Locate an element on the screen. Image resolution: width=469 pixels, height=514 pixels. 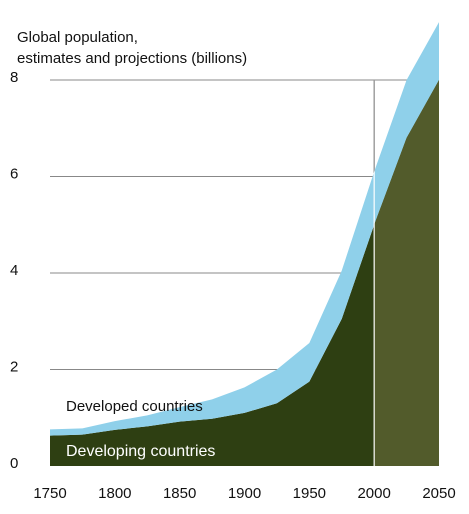
x-tick-label: 2000 is located at coordinates (373, 493).